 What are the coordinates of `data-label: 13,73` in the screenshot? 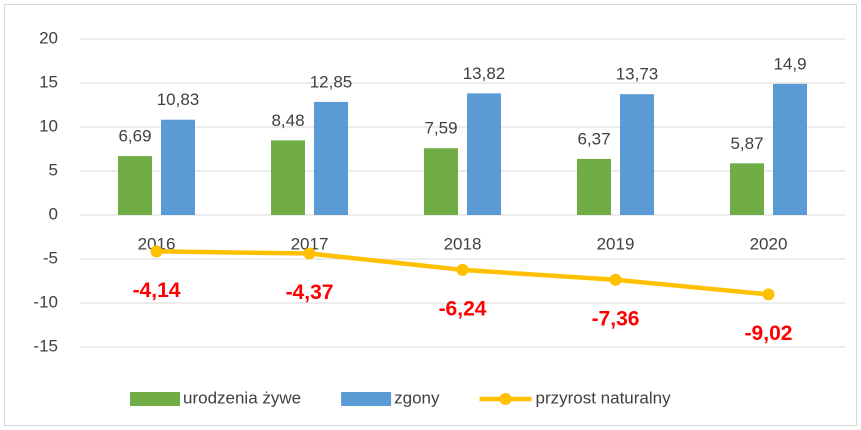 It's located at (637, 74).